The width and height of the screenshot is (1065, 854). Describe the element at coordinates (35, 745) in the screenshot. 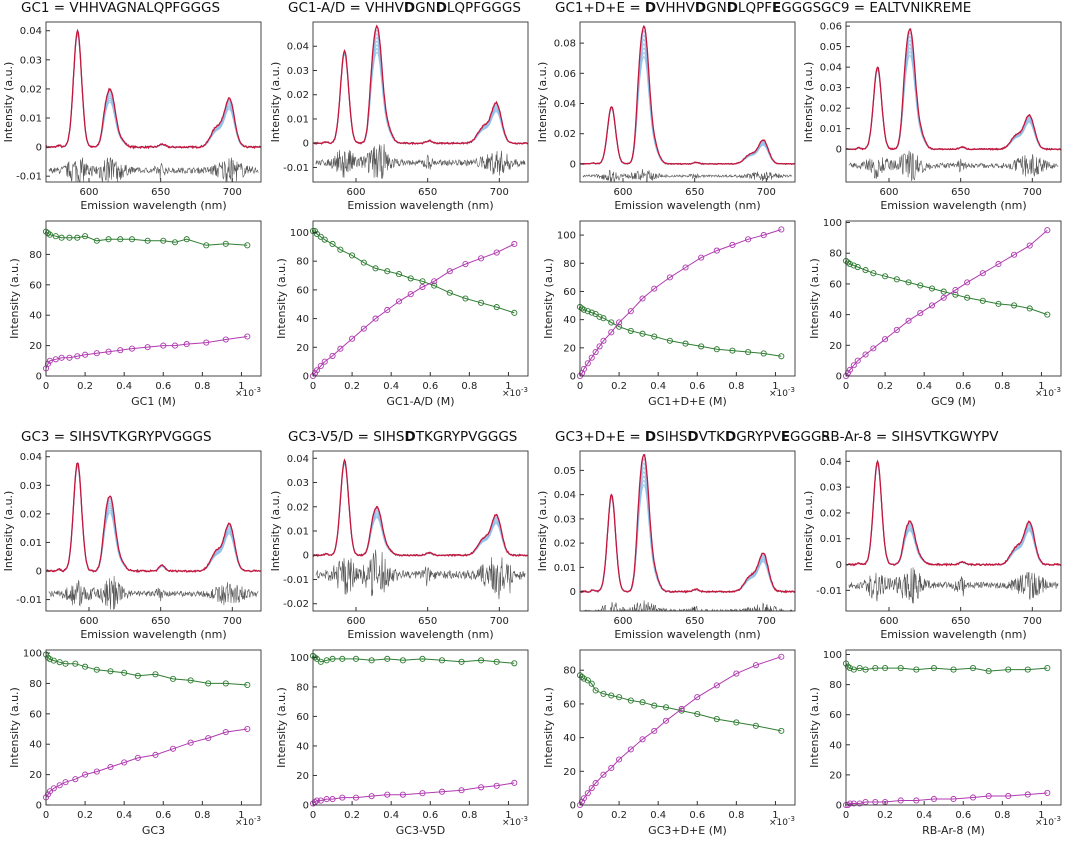

I see `y-tick-label: 40` at that location.